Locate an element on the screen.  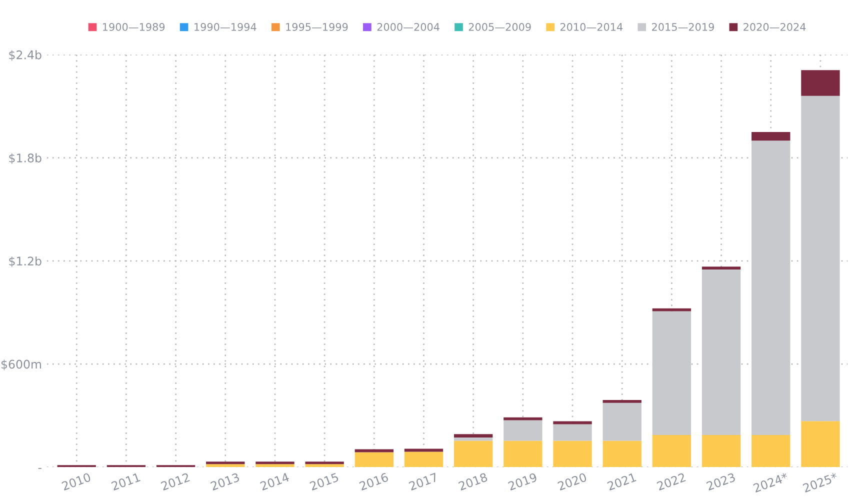
legend-label: 2020—2024 is located at coordinates (775, 27).